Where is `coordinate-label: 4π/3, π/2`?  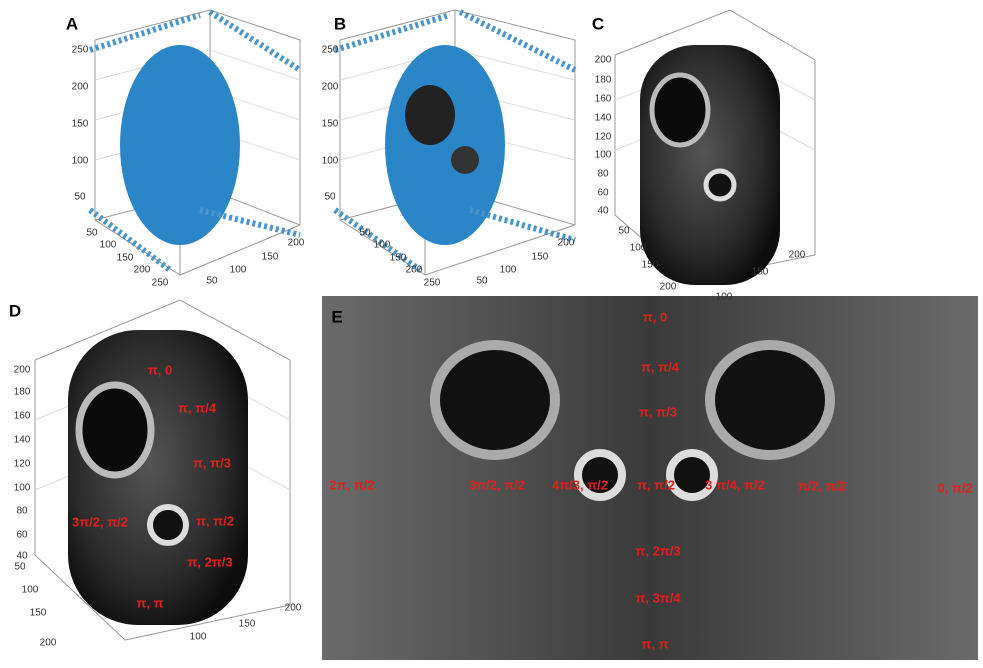
coordinate-label: 4π/3, π/2 is located at coordinates (580, 484).